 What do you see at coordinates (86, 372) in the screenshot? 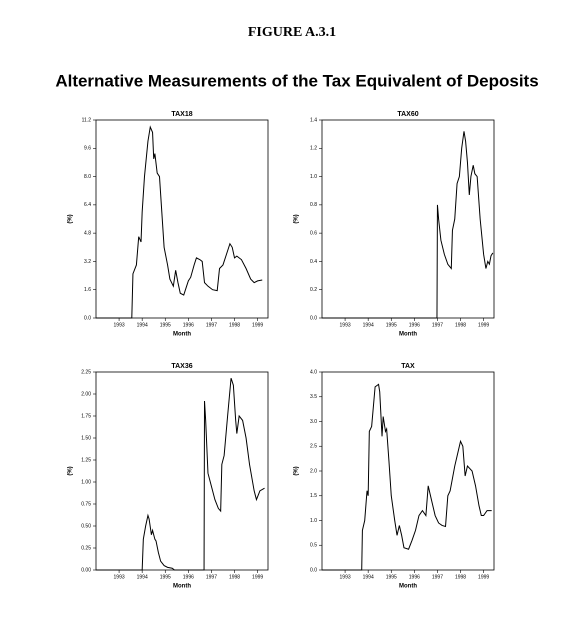
I see `y-tick-label: 2.25` at bounding box center [86, 372].